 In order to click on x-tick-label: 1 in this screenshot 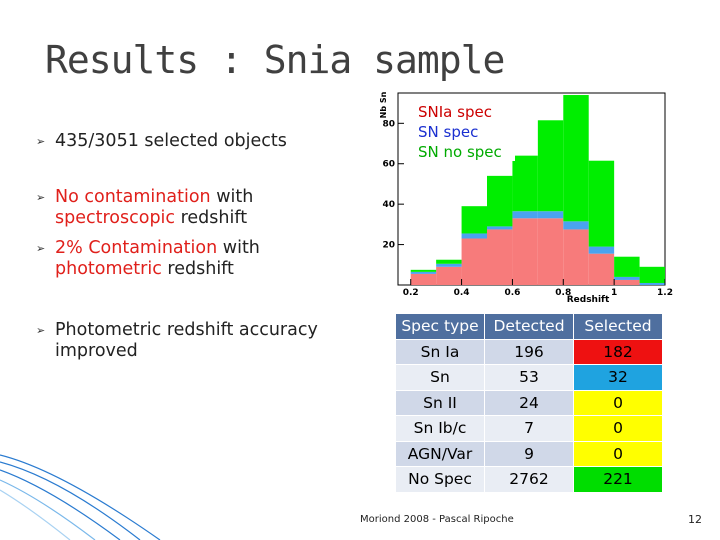, I will do `click(614, 293)`.